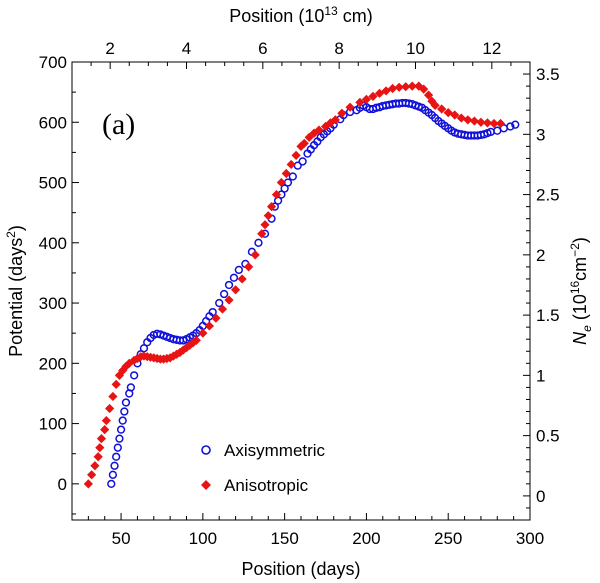 The width and height of the screenshot is (600, 583). What do you see at coordinates (580, 338) in the screenshot?
I see `y2-axis-label-main: N` at bounding box center [580, 338].